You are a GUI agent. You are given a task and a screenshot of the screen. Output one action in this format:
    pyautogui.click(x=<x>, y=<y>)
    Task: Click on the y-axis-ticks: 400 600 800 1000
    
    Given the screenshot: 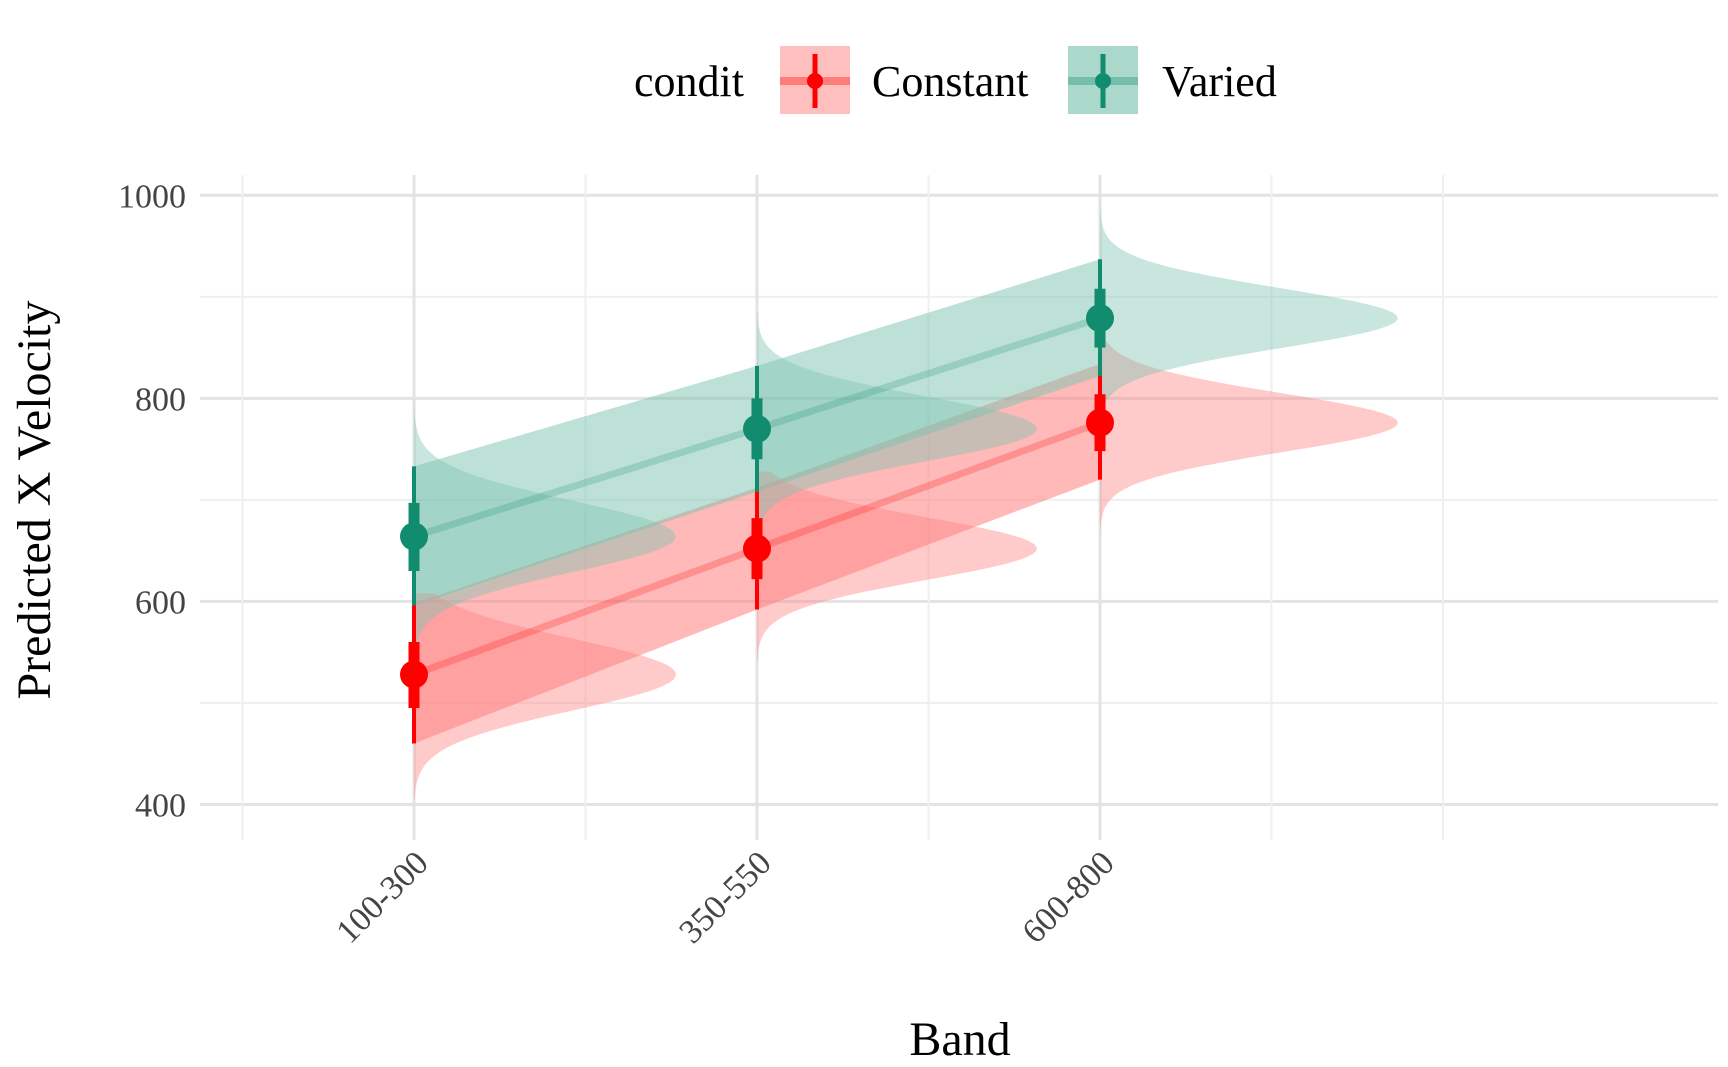 What is the action you would take?
    pyautogui.click(x=152, y=501)
    